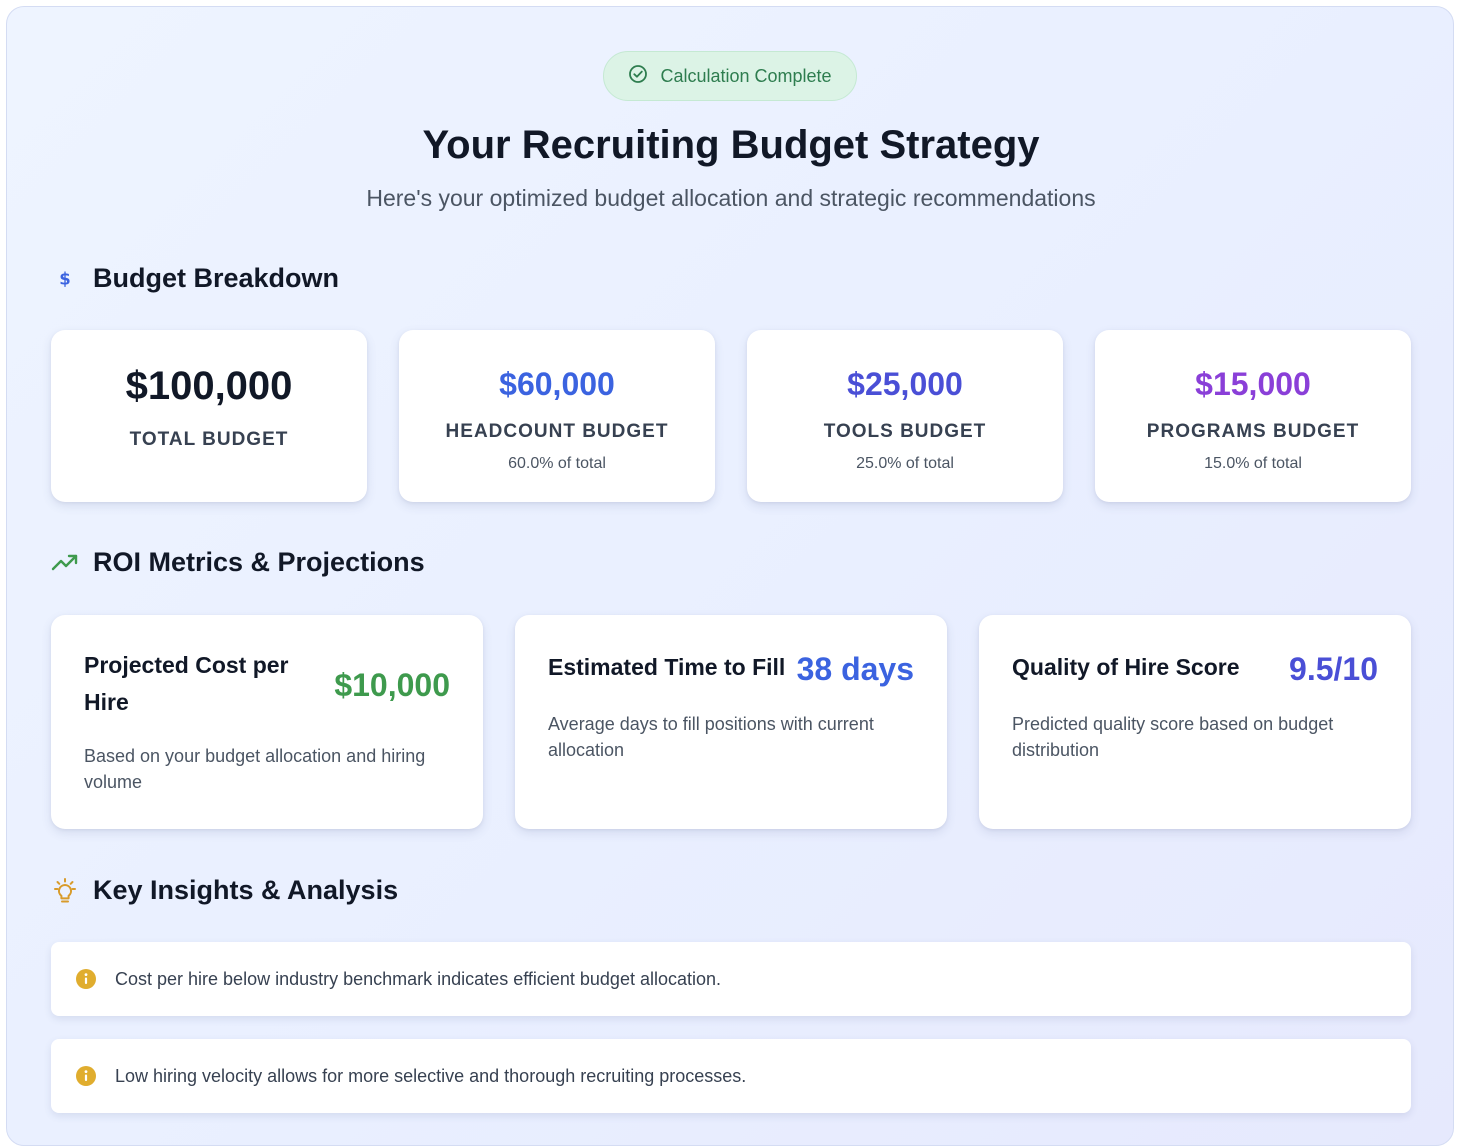  I want to click on headcount-budget-label: HEADCOUNT BUDGET, so click(557, 431).